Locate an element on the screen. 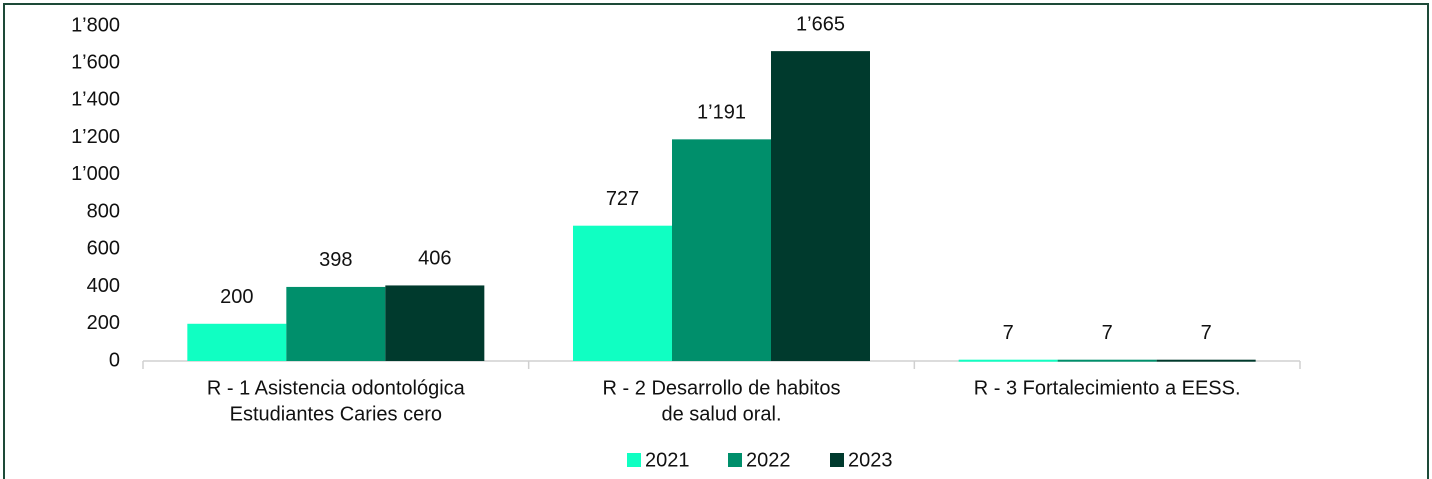 Image resolution: width=1432 pixels, height=479 pixels. y-tick-label: 400 is located at coordinates (103, 286).